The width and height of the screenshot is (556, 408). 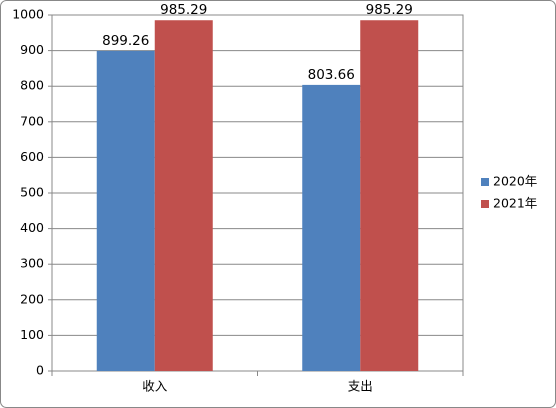 I want to click on legend-label: 2020年, so click(x=515, y=181).